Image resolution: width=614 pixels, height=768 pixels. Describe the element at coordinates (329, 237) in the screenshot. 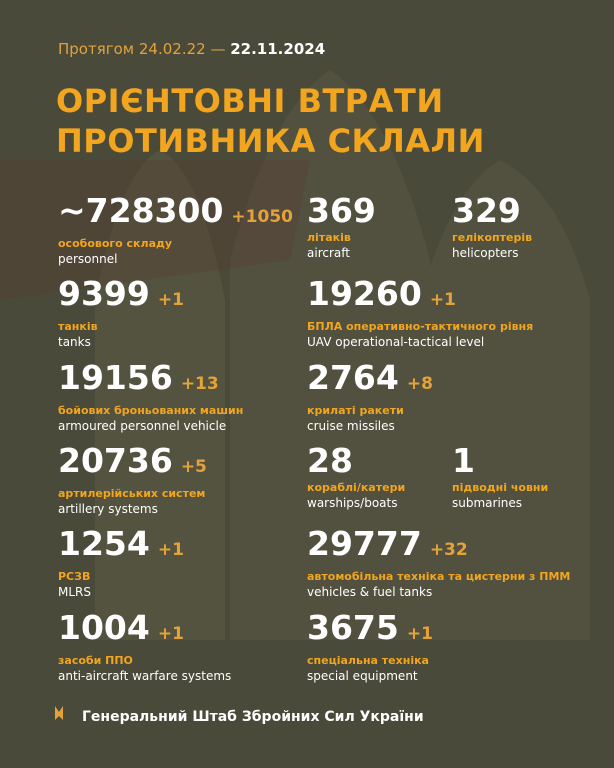

I see `label-uk: літаків` at that location.